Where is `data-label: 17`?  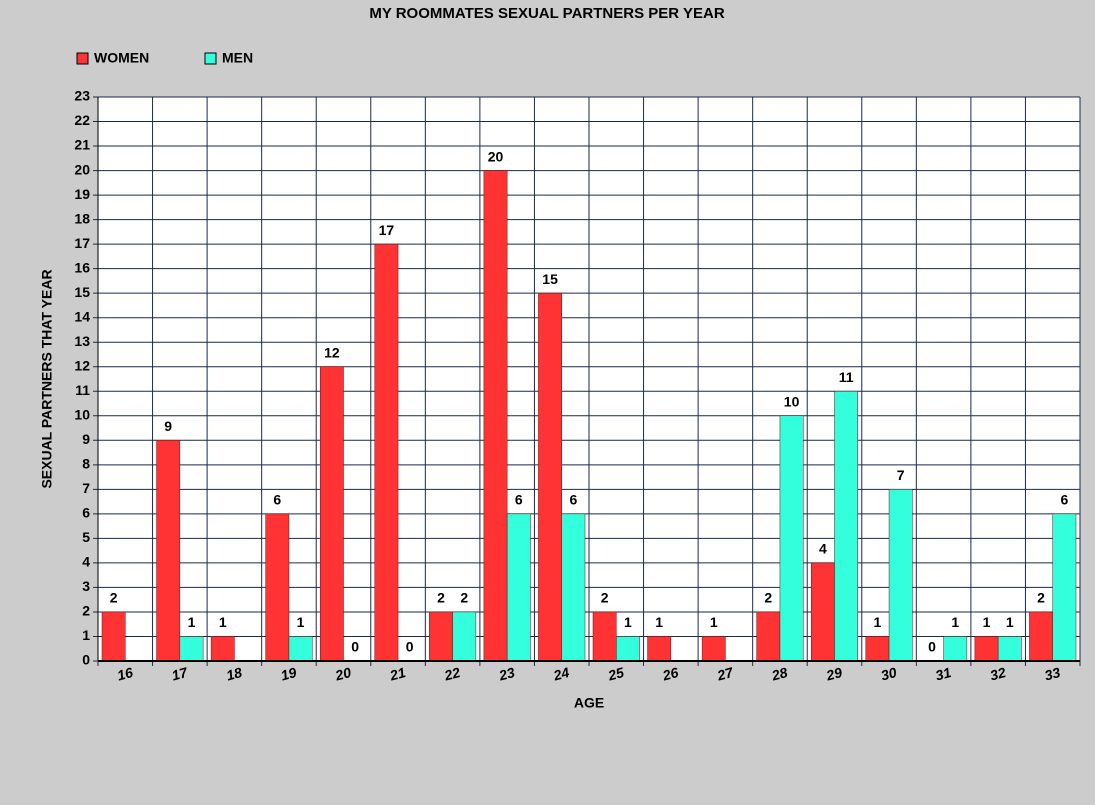
data-label: 17 is located at coordinates (387, 230).